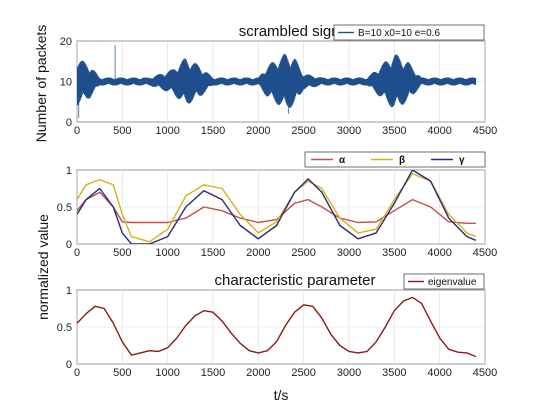 The image size is (550, 416). Describe the element at coordinates (462, 160) in the screenshot. I see `legend-entry: γ` at that location.